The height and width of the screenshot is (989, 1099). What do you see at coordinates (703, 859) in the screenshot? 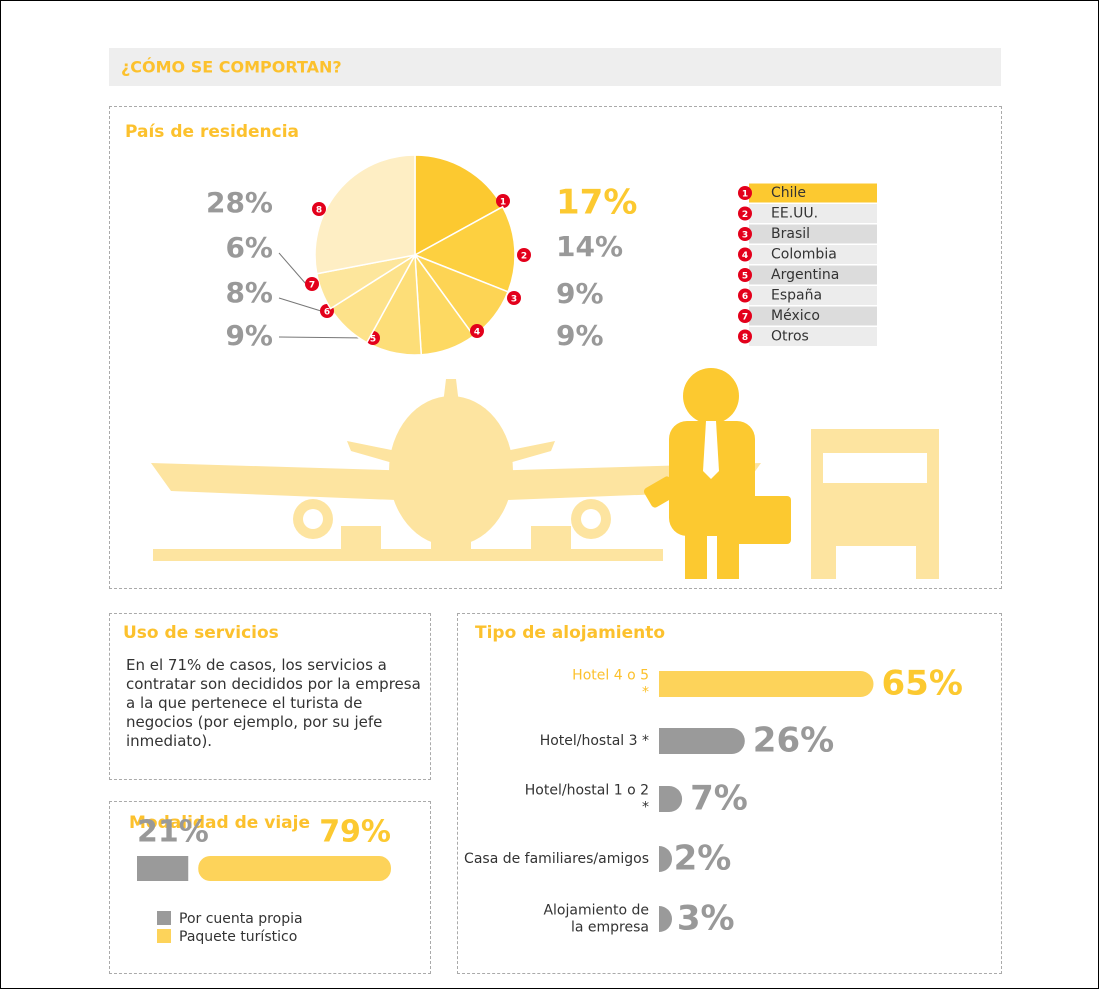
I see `value-label: 2%` at bounding box center [703, 859].